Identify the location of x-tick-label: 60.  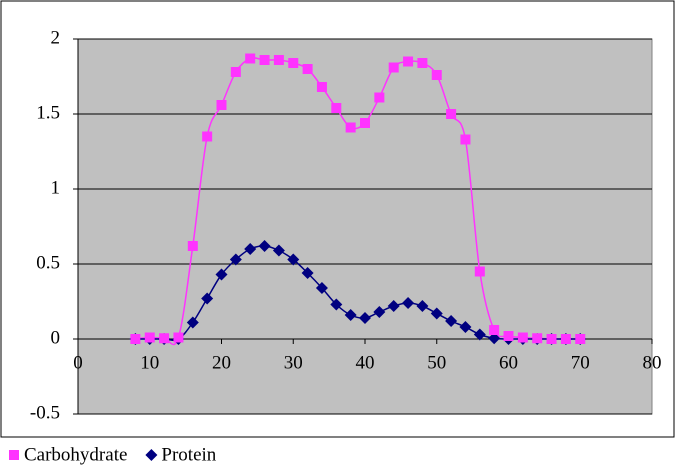
(508, 362).